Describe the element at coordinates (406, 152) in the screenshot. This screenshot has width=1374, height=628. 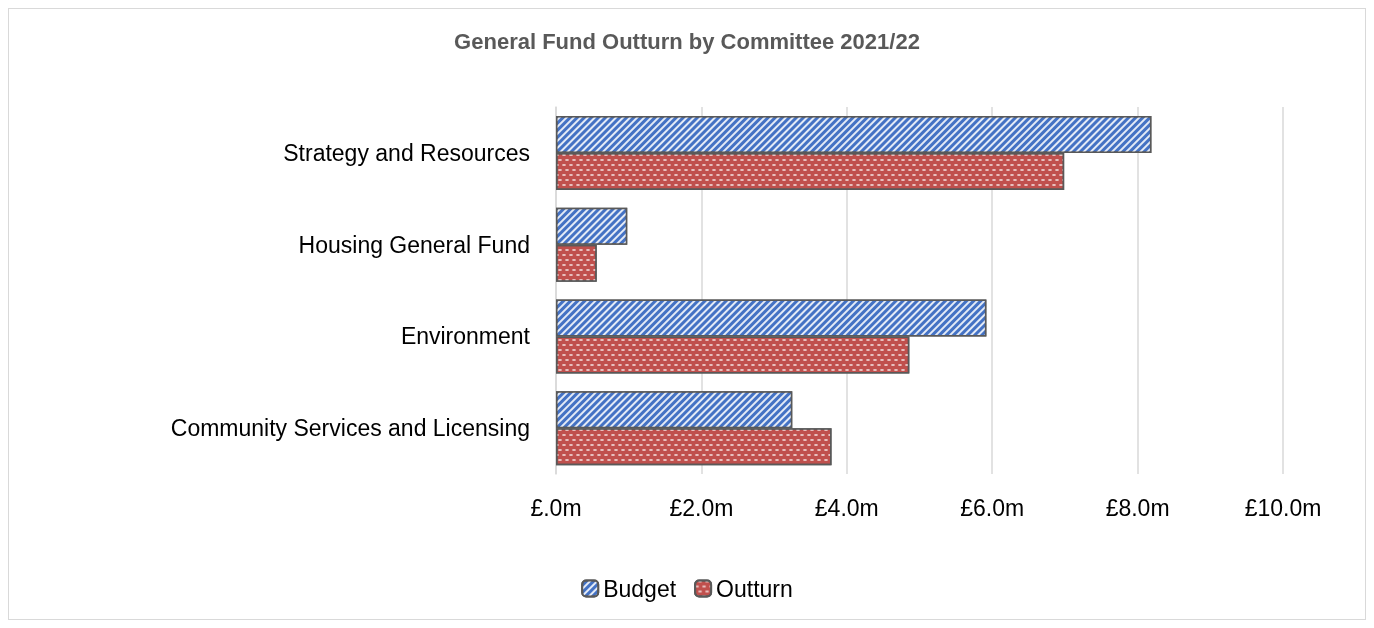
I see `y-tick-label: Strategy and Resources` at that location.